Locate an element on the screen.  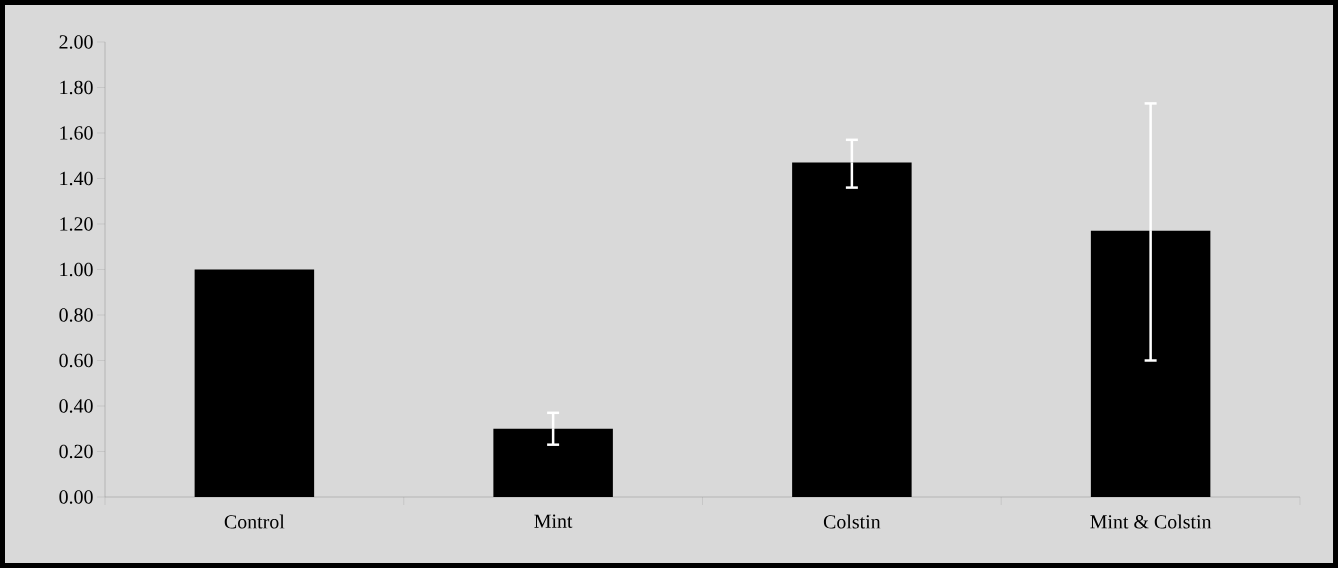
y-tick-label: 1.40 is located at coordinates (76, 178).